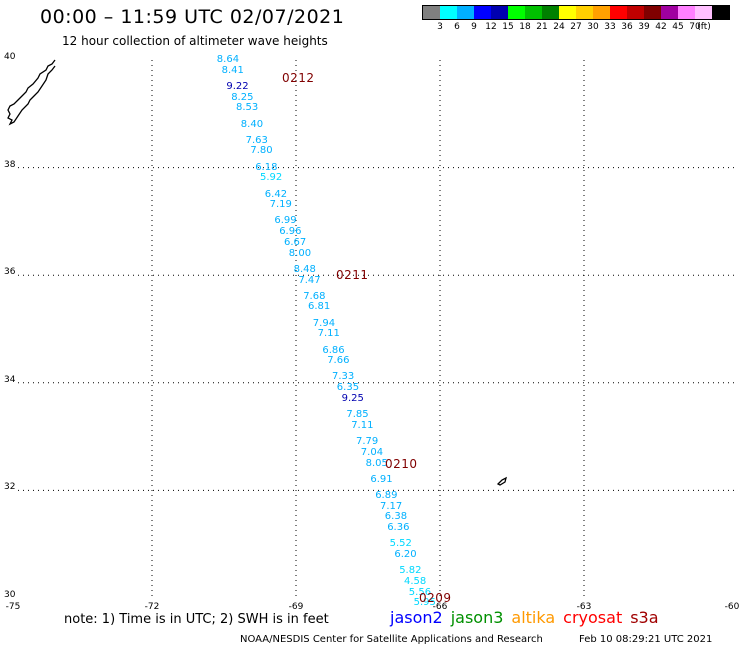 This screenshot has width=740, height=650. Describe the element at coordinates (276, 194) in the screenshot. I see `swh-value: 6.42` at that location.